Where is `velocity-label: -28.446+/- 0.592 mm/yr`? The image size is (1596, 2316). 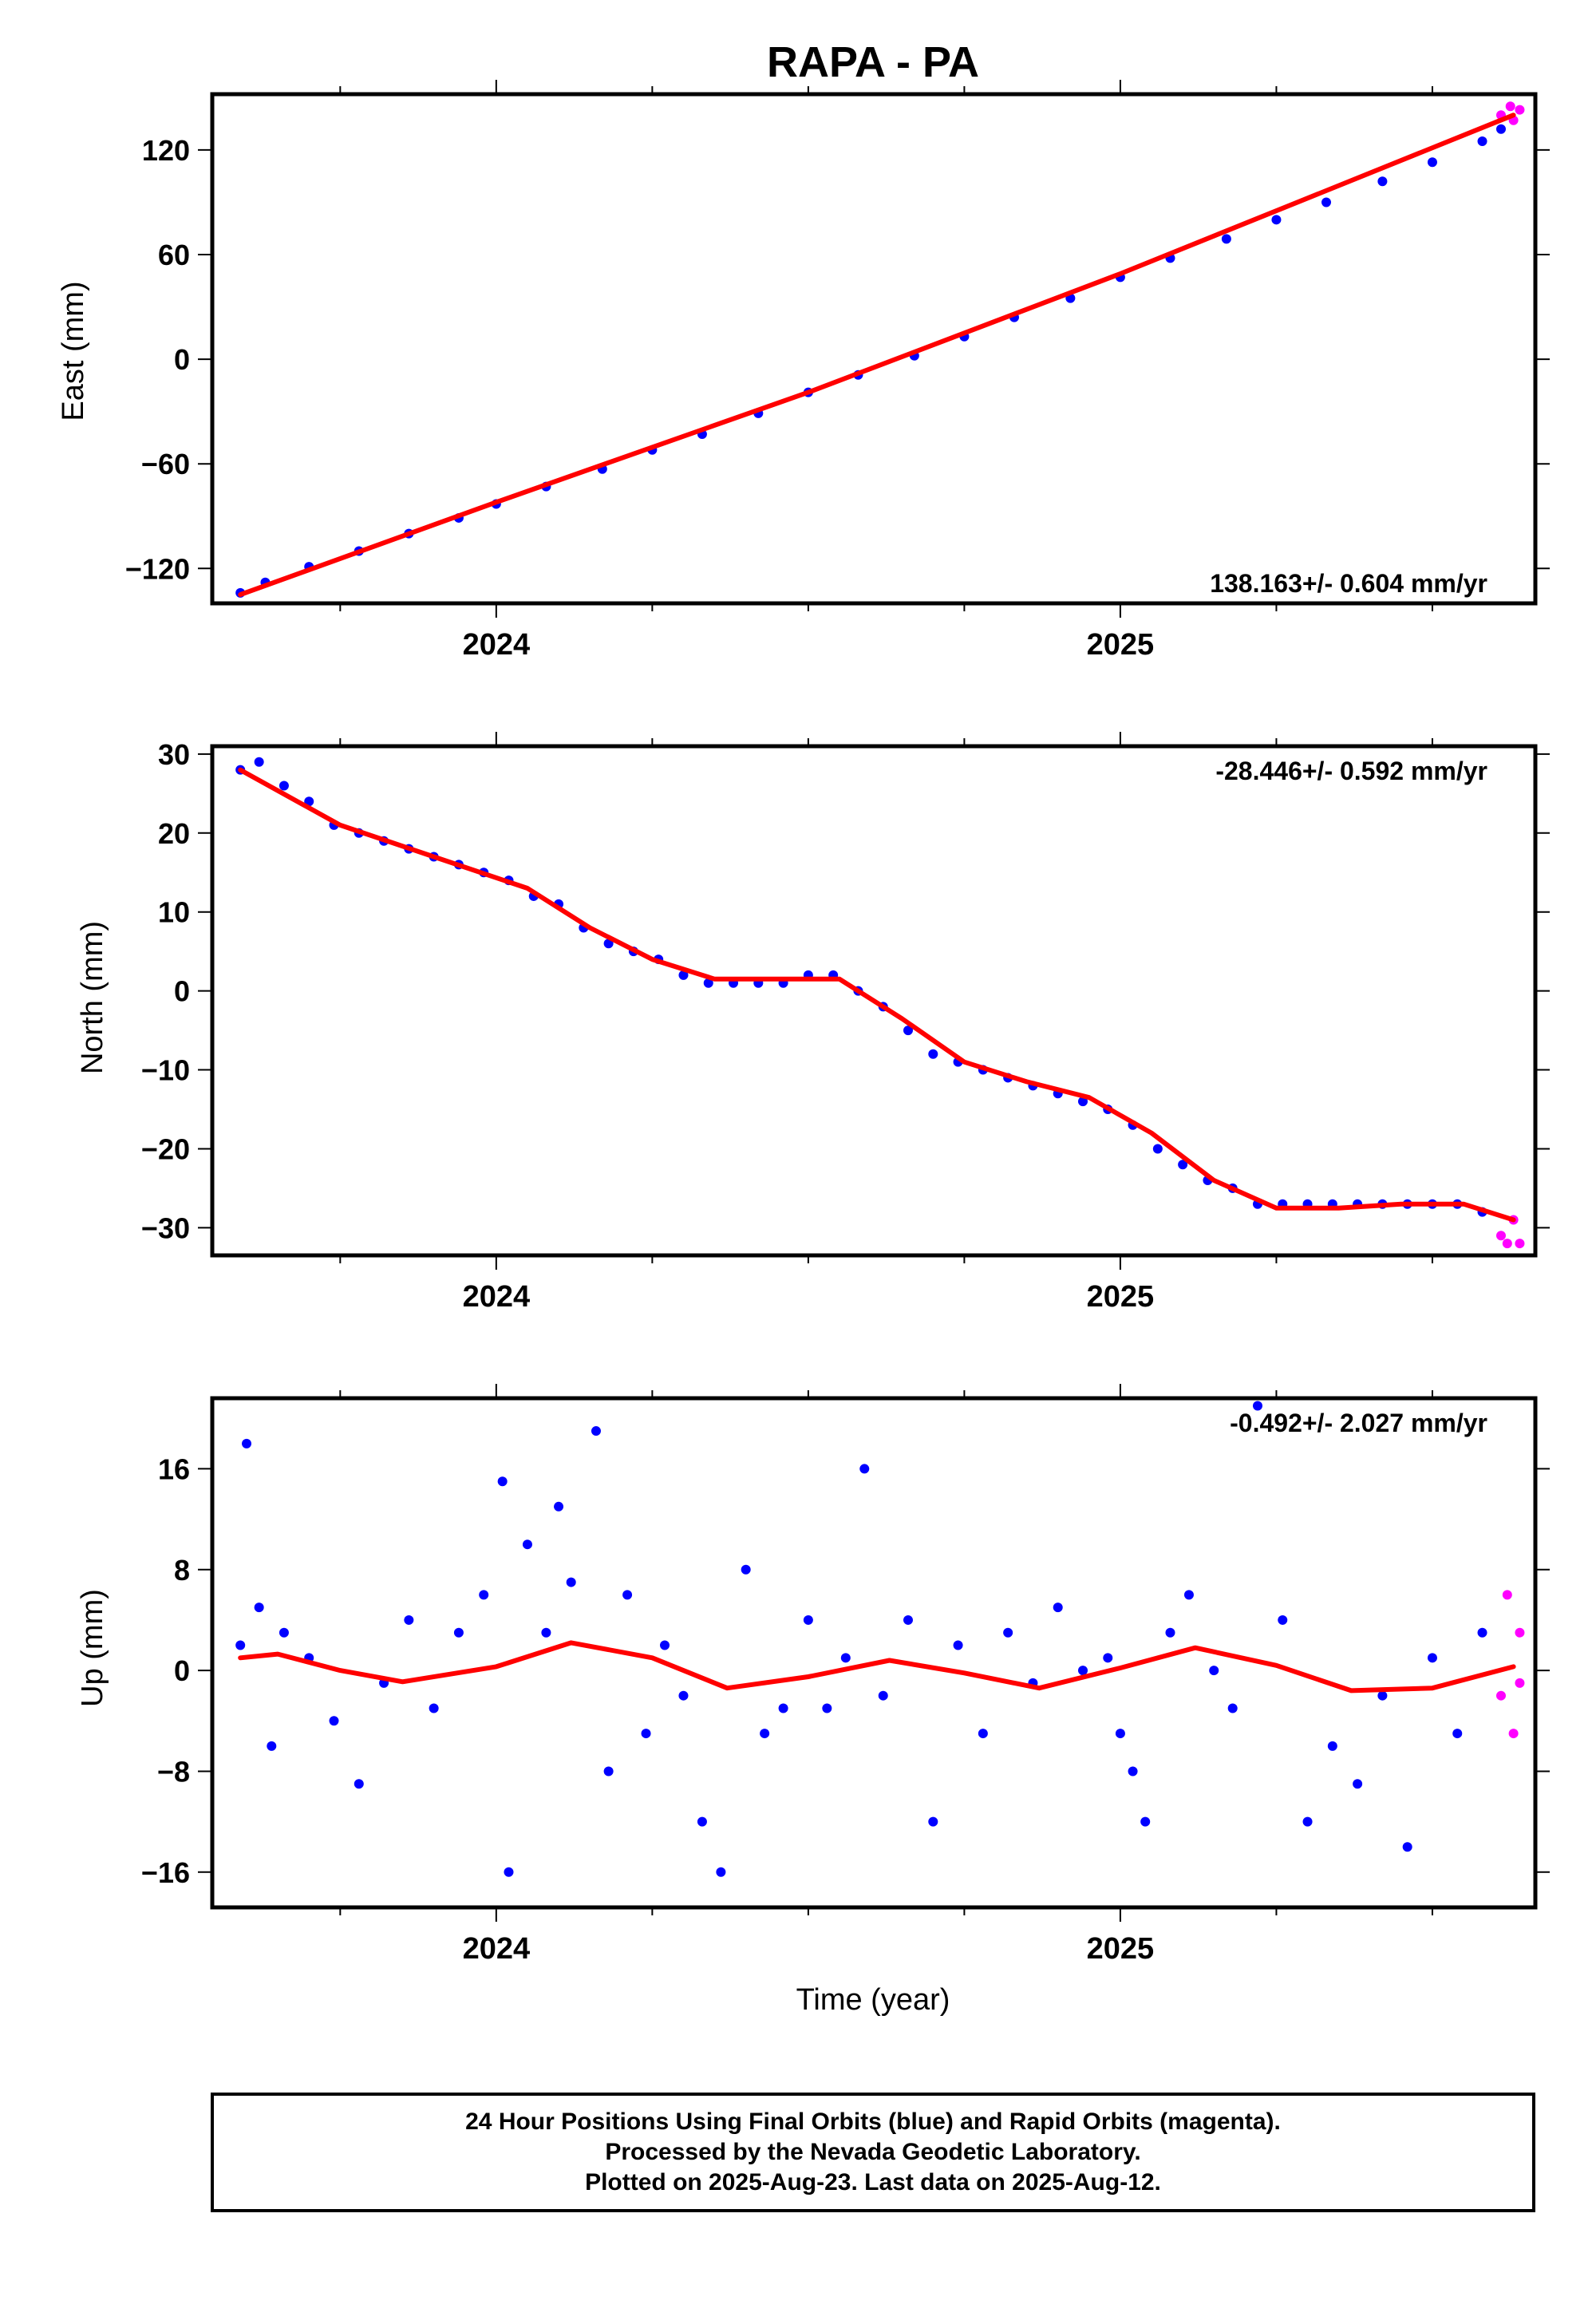 velocity-label: -28.446+/- 0.592 mm/yr is located at coordinates (1351, 771).